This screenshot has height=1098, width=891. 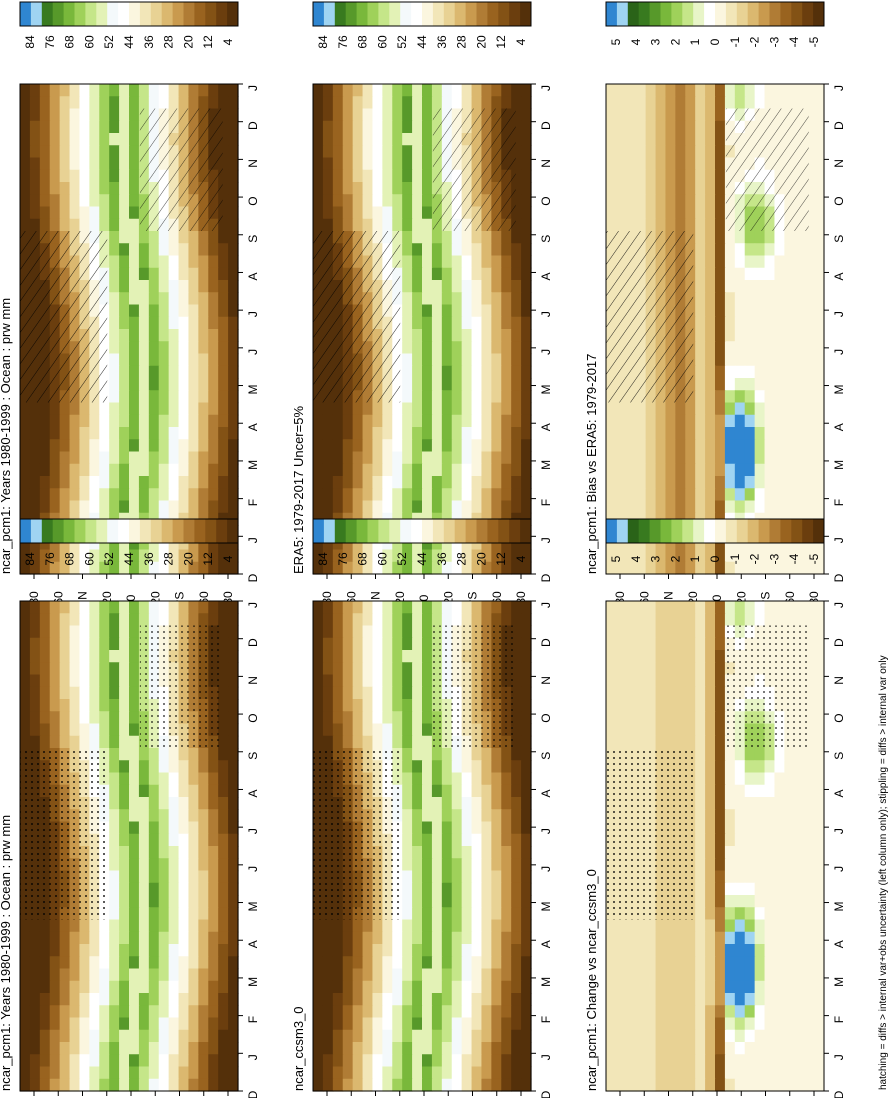 I want to click on colorbar-swatch, so click(x=91, y=531).